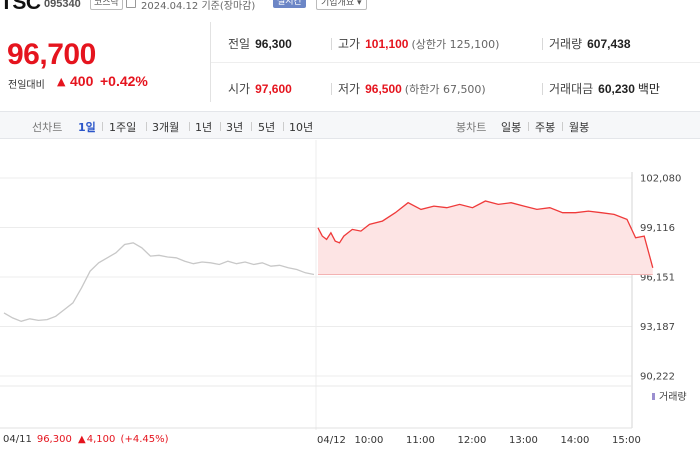  Describe the element at coordinates (471, 127) in the screenshot. I see `candle-chart-tab: 봉차트` at that location.